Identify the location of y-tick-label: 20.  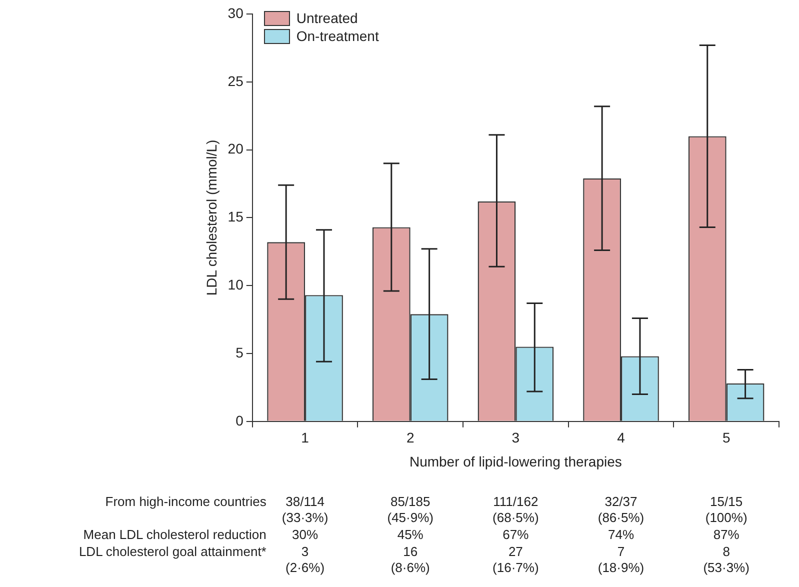
(236, 148).